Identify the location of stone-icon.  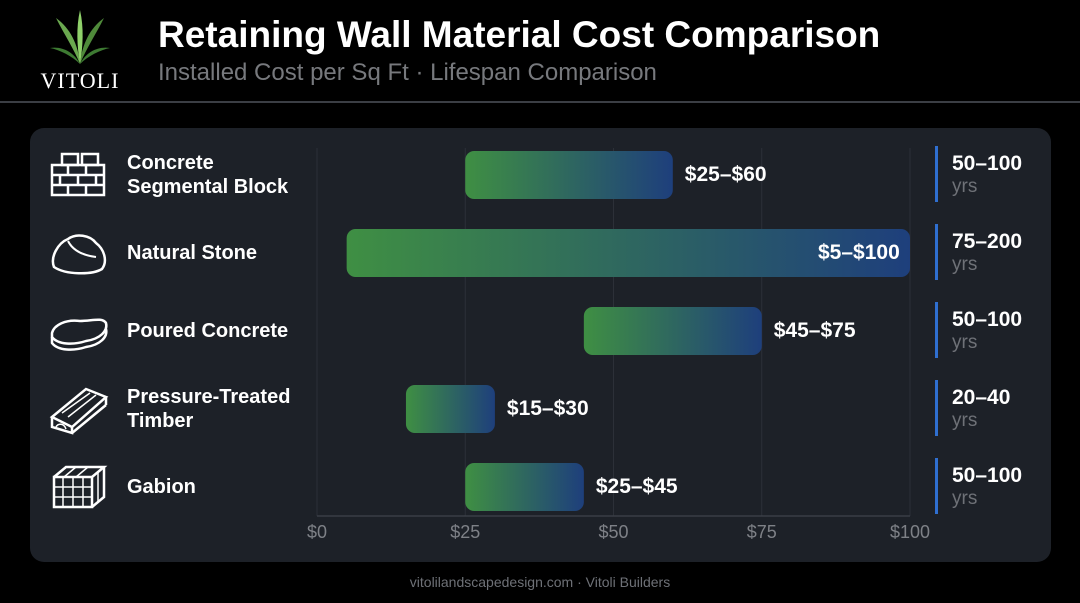
(78, 252).